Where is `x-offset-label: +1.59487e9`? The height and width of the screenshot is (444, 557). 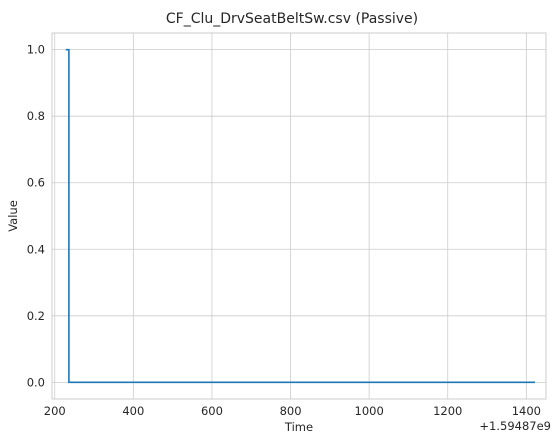
x-offset-label: +1.59487e9 is located at coordinates (515, 426).